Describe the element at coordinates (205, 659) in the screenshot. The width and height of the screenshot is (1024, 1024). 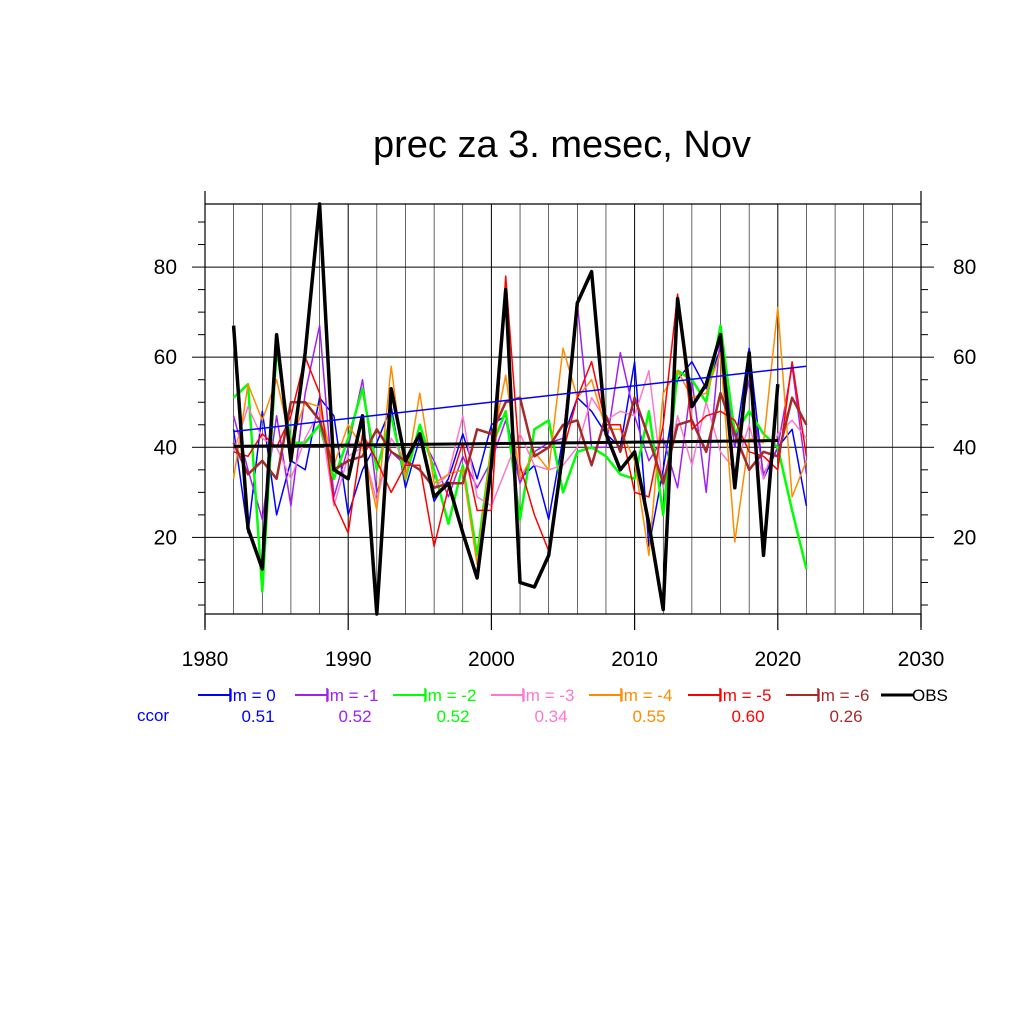
I see `x-tick-label: 1980` at that location.